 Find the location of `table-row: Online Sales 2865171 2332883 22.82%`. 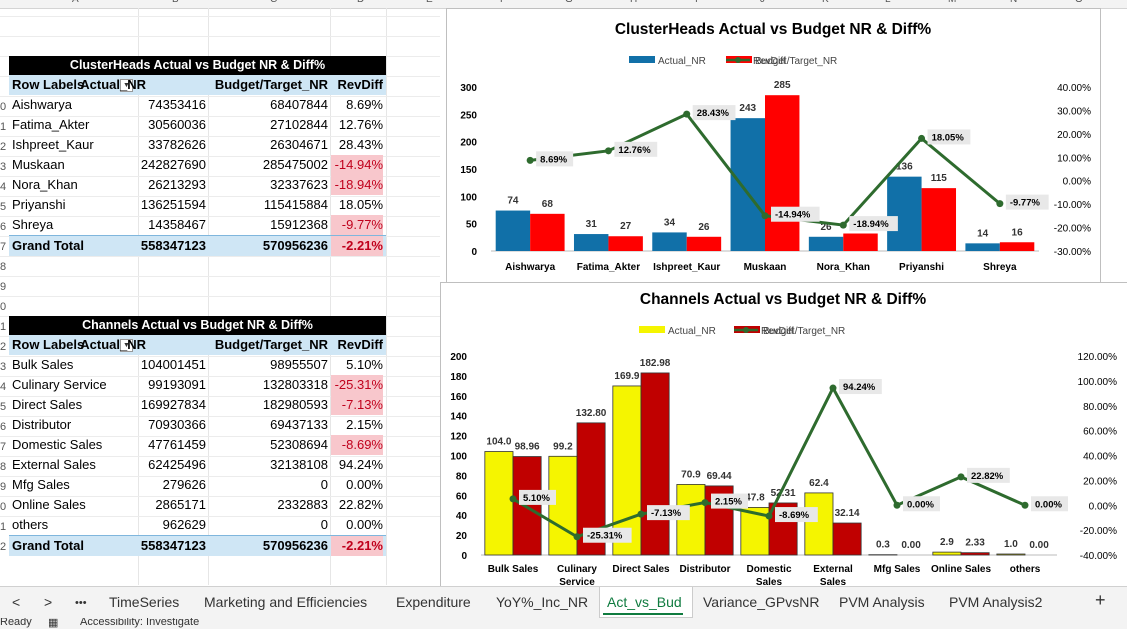

table-row: Online Sales 2865171 2332883 22.82% is located at coordinates (197, 505).